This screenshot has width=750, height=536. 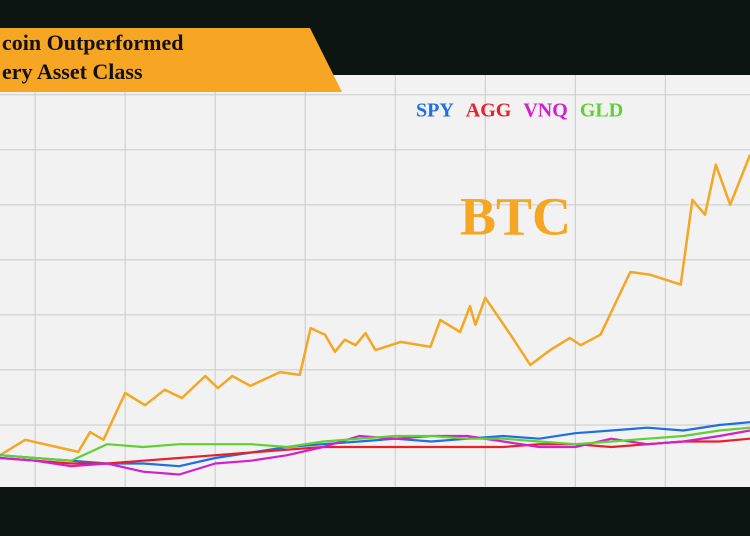 What do you see at coordinates (515, 216) in the screenshot?
I see `series-label: BTC` at bounding box center [515, 216].